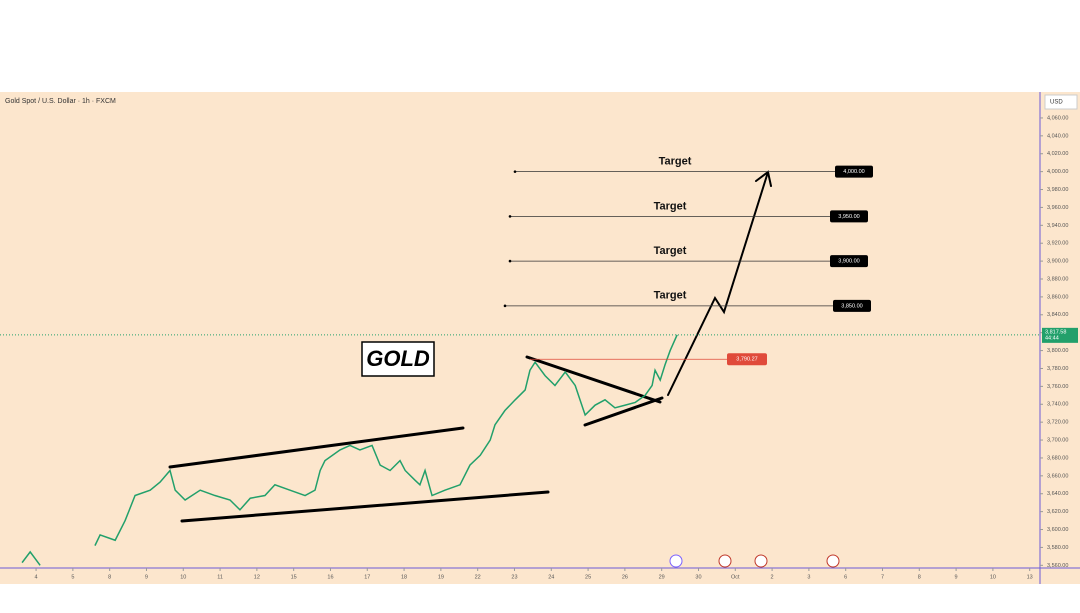 This screenshot has height=613, width=1080. What do you see at coordinates (316, 447) in the screenshot?
I see `channel-top` at bounding box center [316, 447].